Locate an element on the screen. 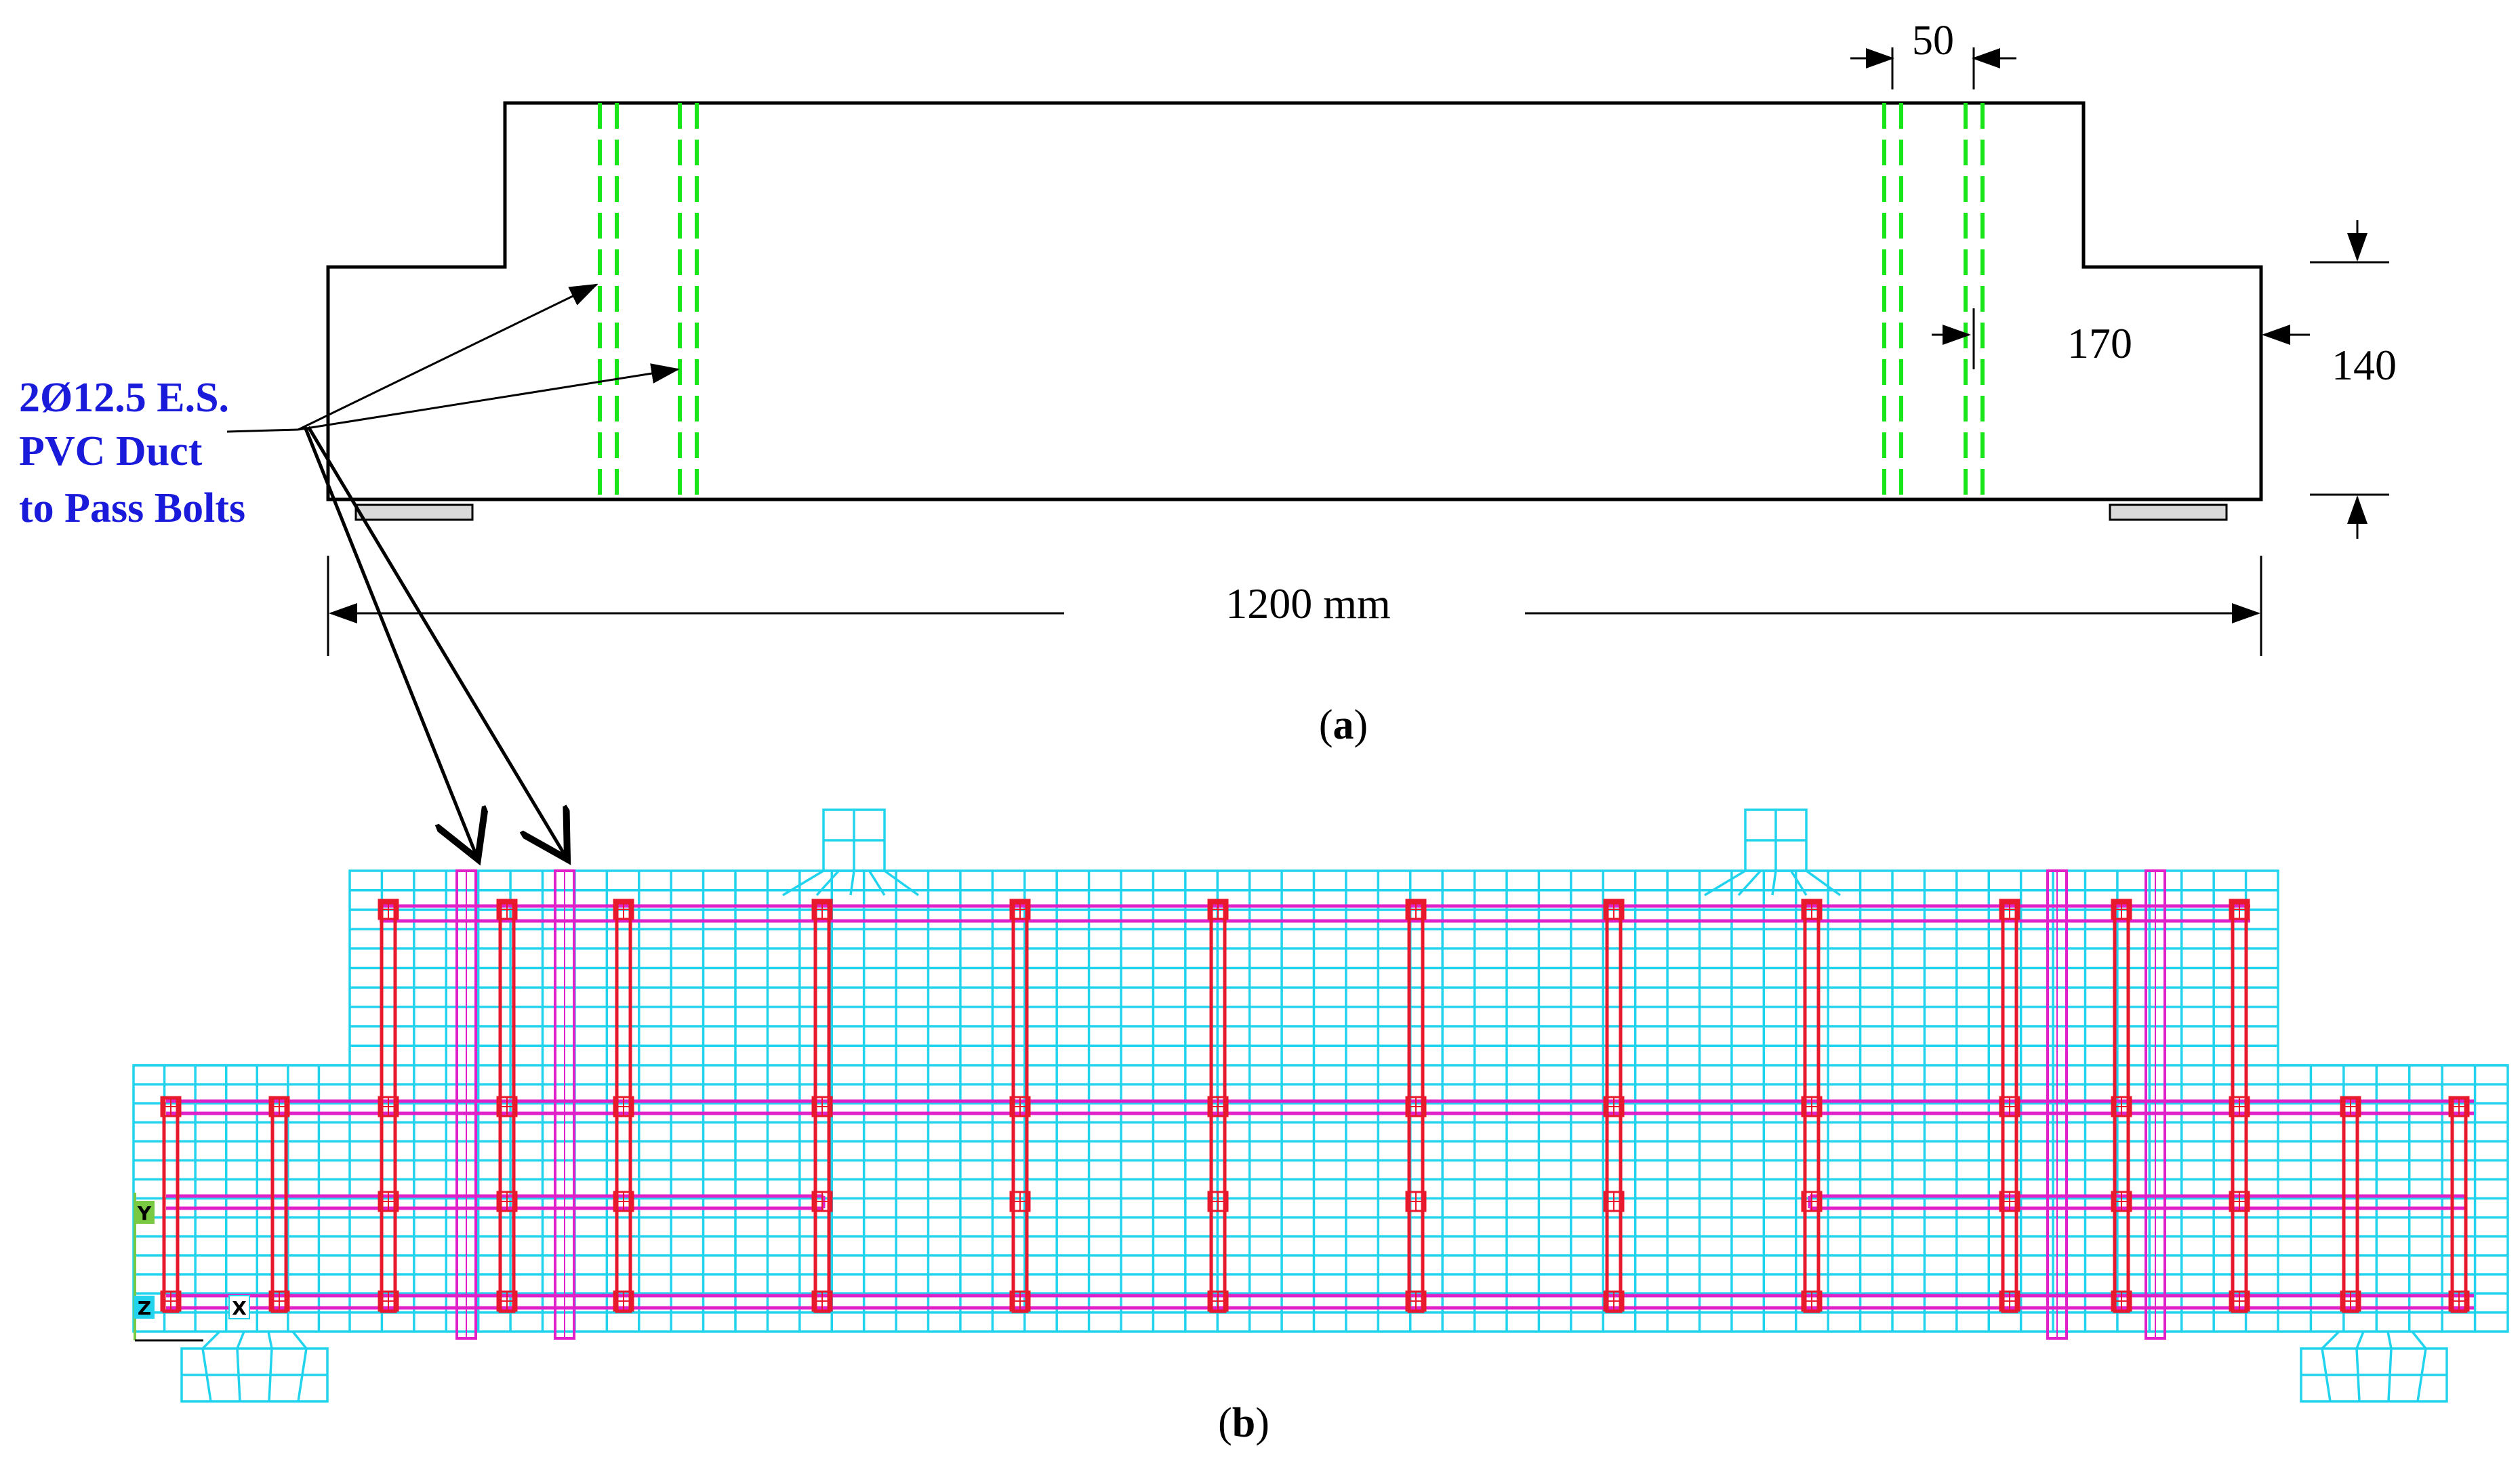 This screenshot has width=2520, height=1461. axis-label-x: X is located at coordinates (239, 1308).